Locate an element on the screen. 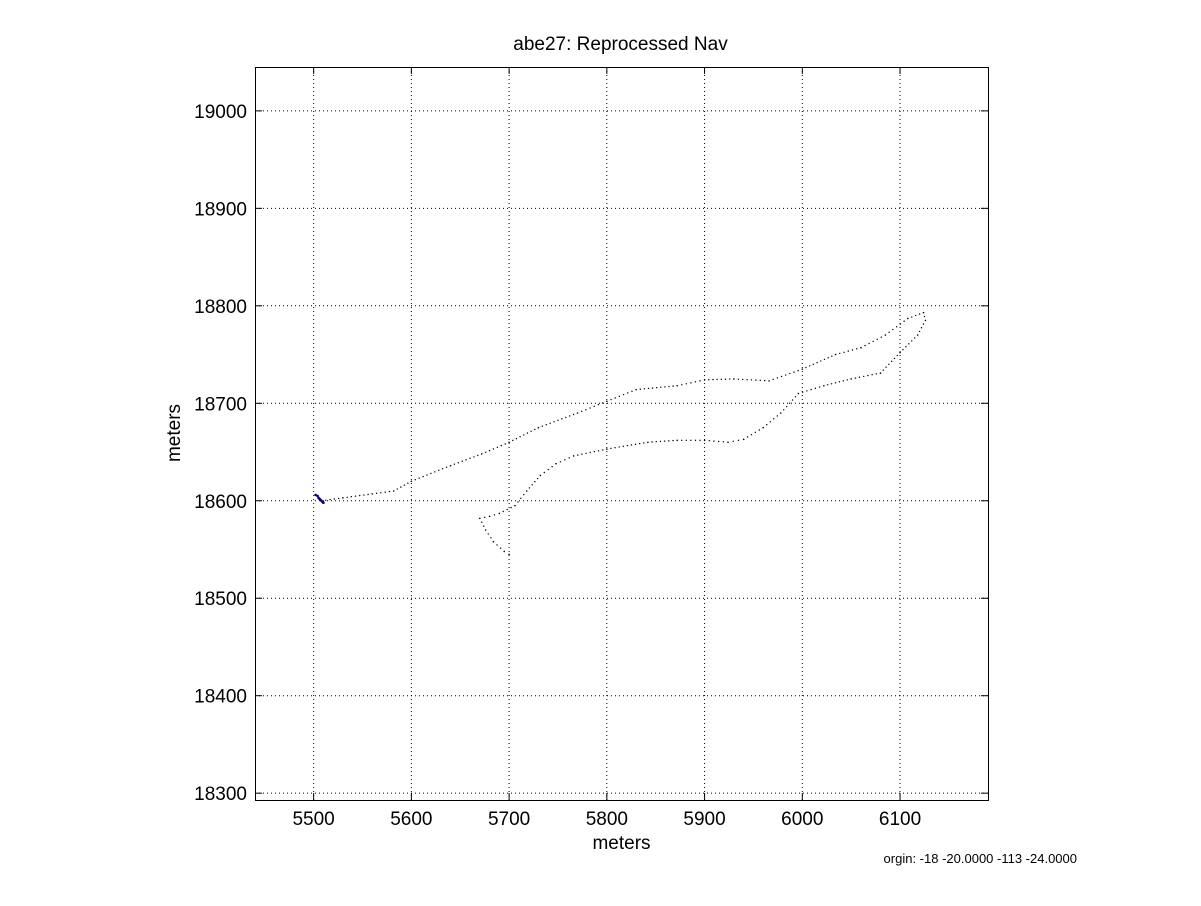  x-tick-label: 5700 is located at coordinates (509, 819).